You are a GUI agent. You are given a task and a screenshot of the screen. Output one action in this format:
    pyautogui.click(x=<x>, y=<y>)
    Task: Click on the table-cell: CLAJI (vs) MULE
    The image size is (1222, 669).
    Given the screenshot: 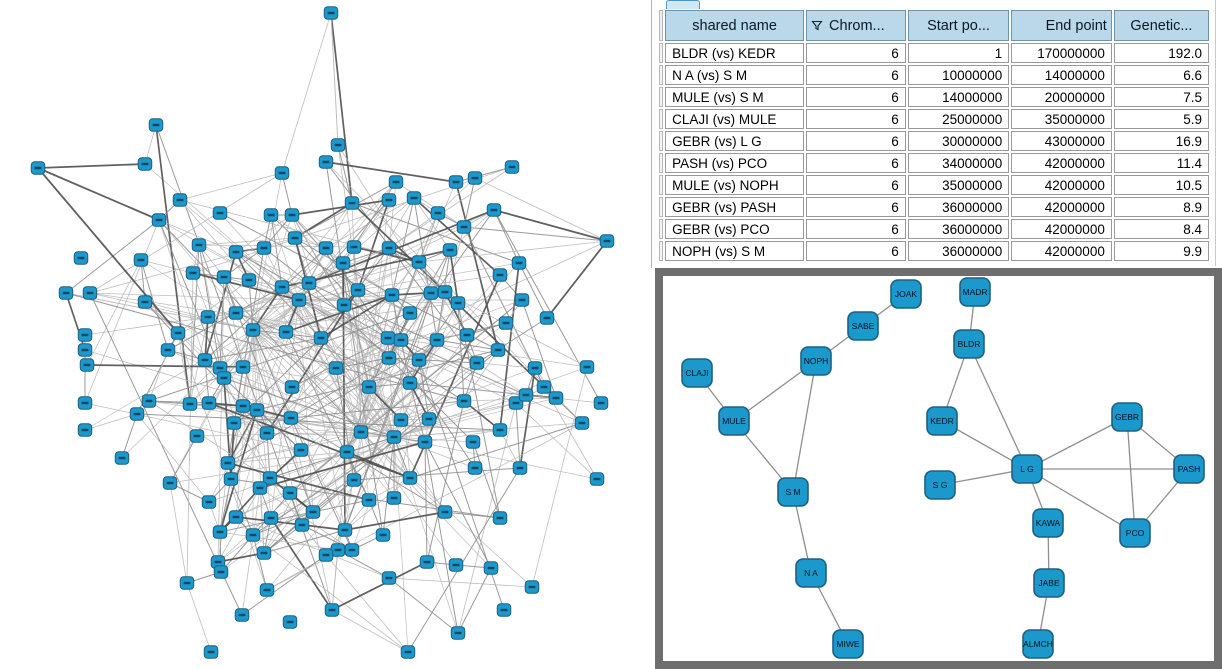 What is the action you would take?
    pyautogui.click(x=735, y=119)
    